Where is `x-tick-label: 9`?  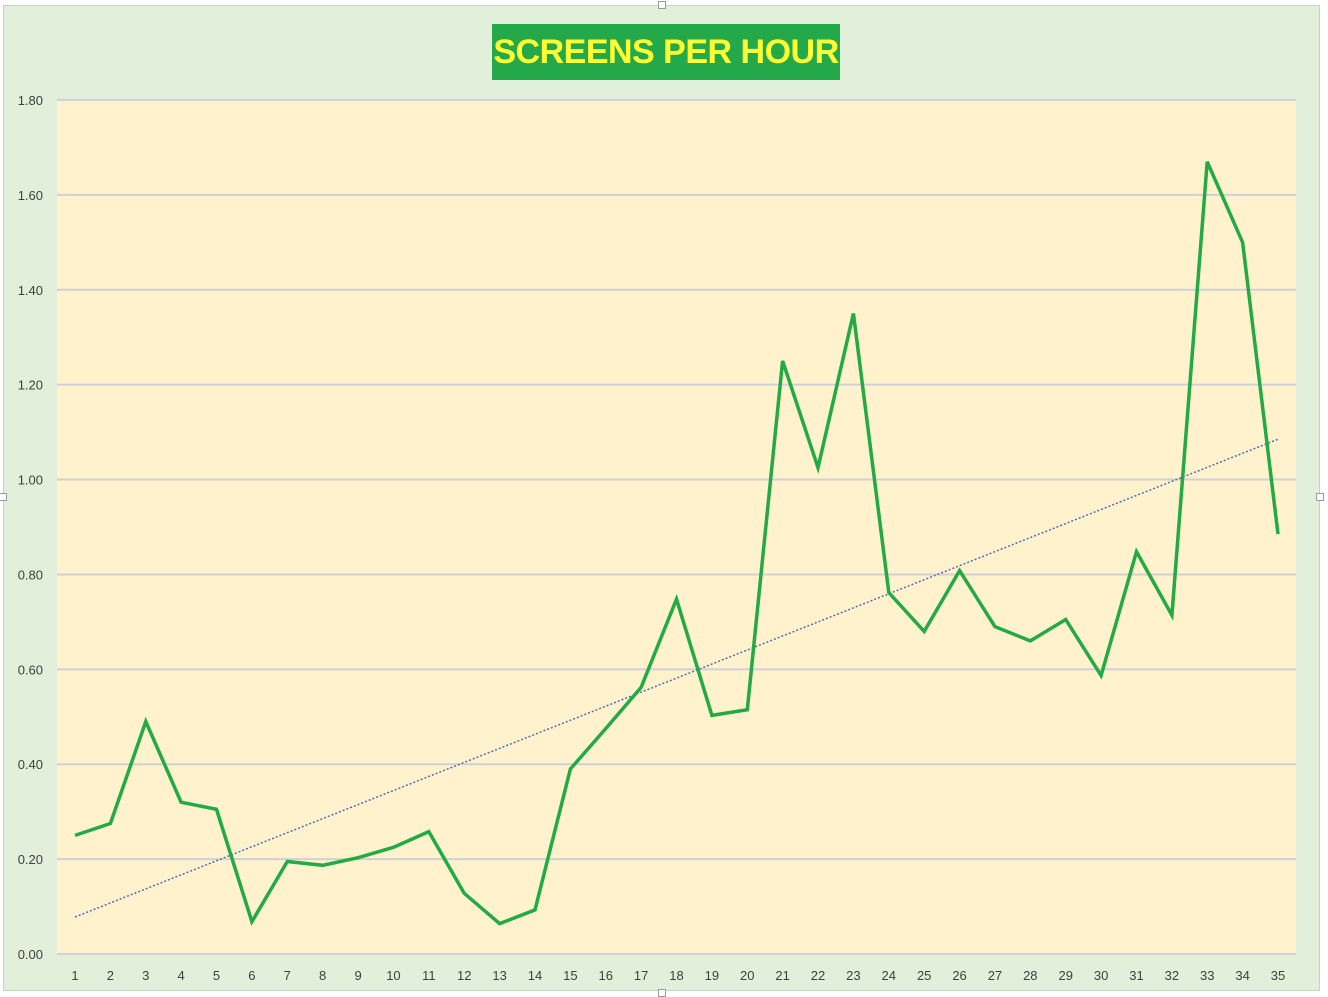
x-tick-label: 9 is located at coordinates (357, 975).